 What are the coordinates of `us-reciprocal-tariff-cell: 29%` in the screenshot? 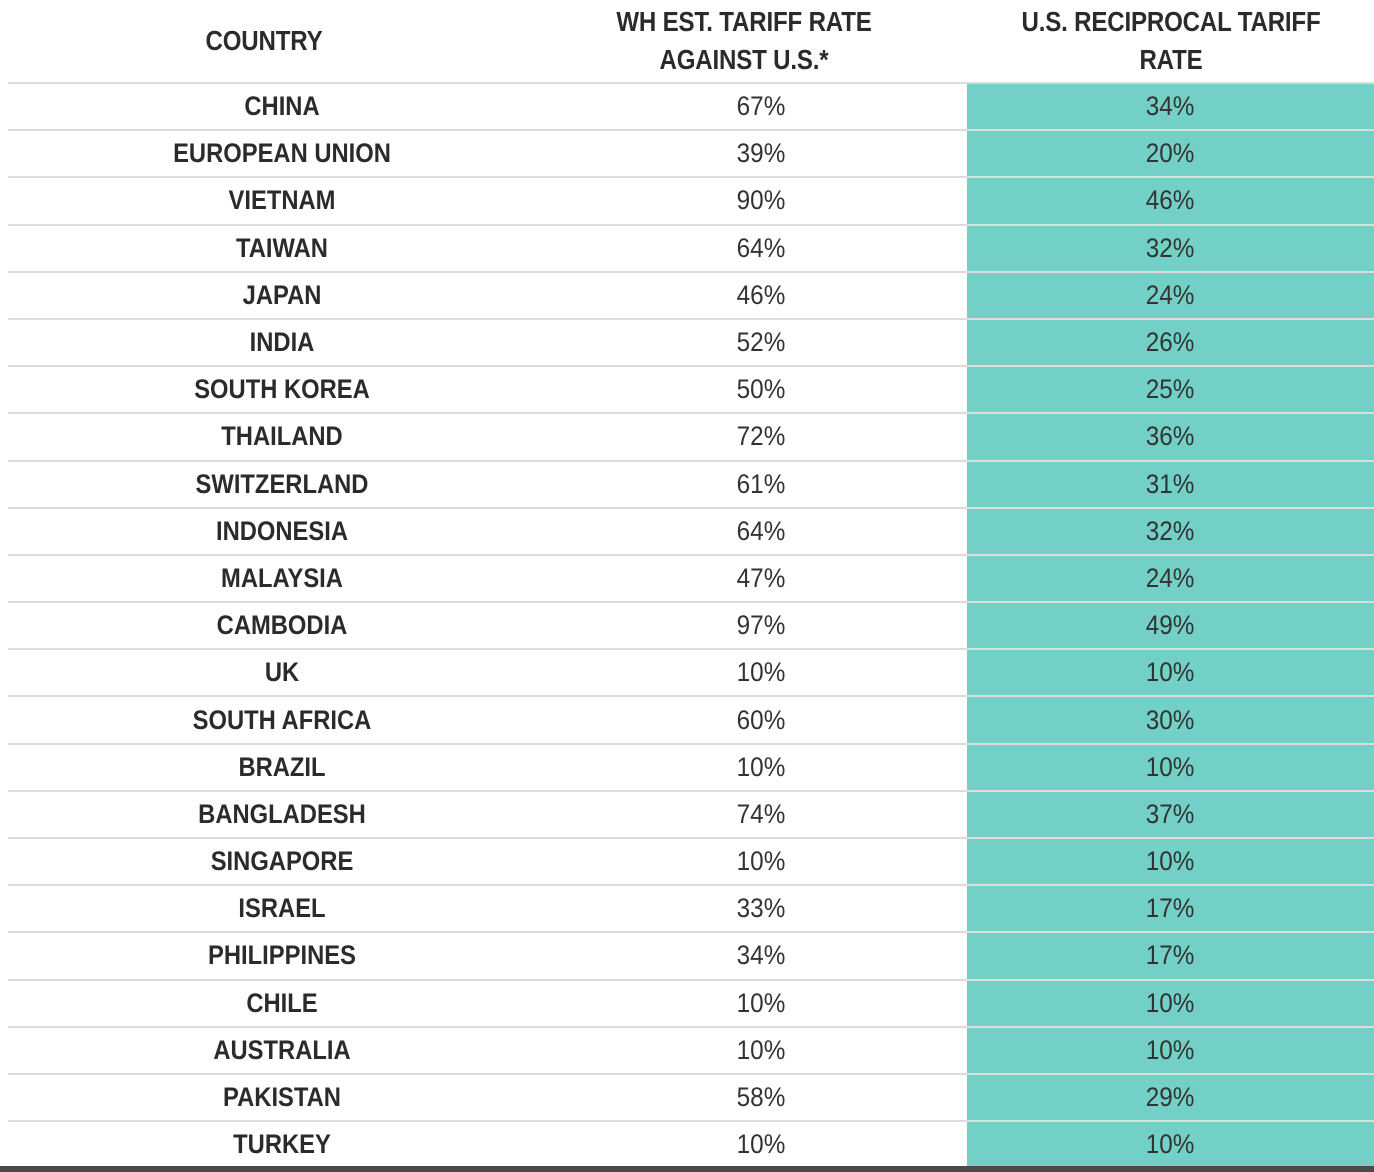 It's located at (1170, 1097).